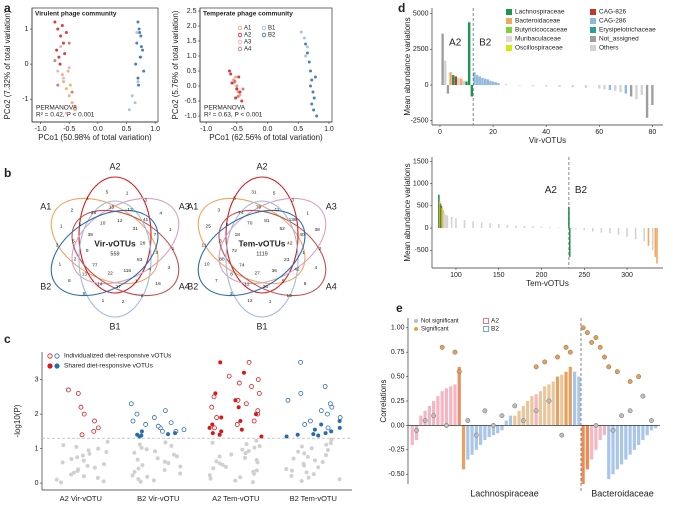 This screenshot has height=516, width=673. What do you see at coordinates (150, 269) in the screenshot?
I see `venn-region-count: 4` at bounding box center [150, 269].